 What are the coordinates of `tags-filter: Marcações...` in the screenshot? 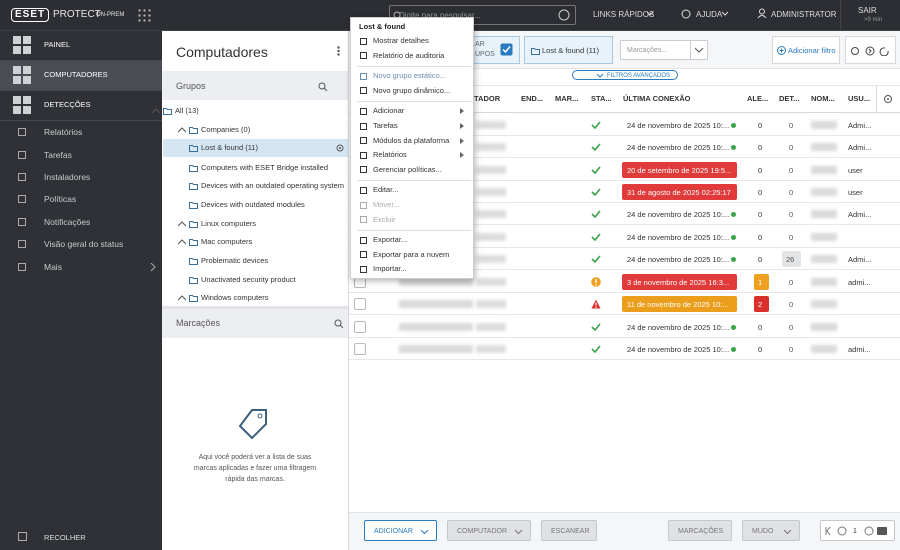 It's located at (664, 50).